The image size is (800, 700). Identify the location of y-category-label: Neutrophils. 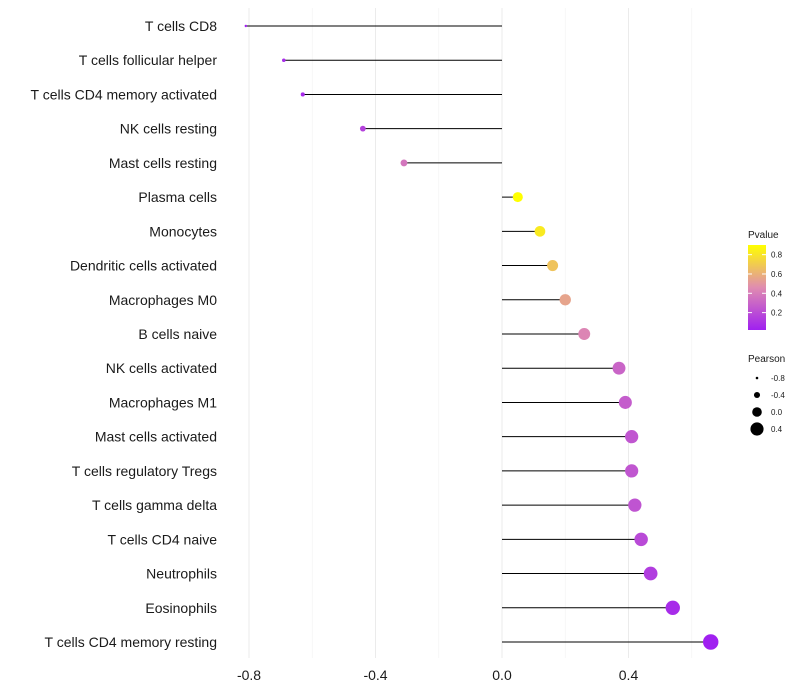
(181, 574).